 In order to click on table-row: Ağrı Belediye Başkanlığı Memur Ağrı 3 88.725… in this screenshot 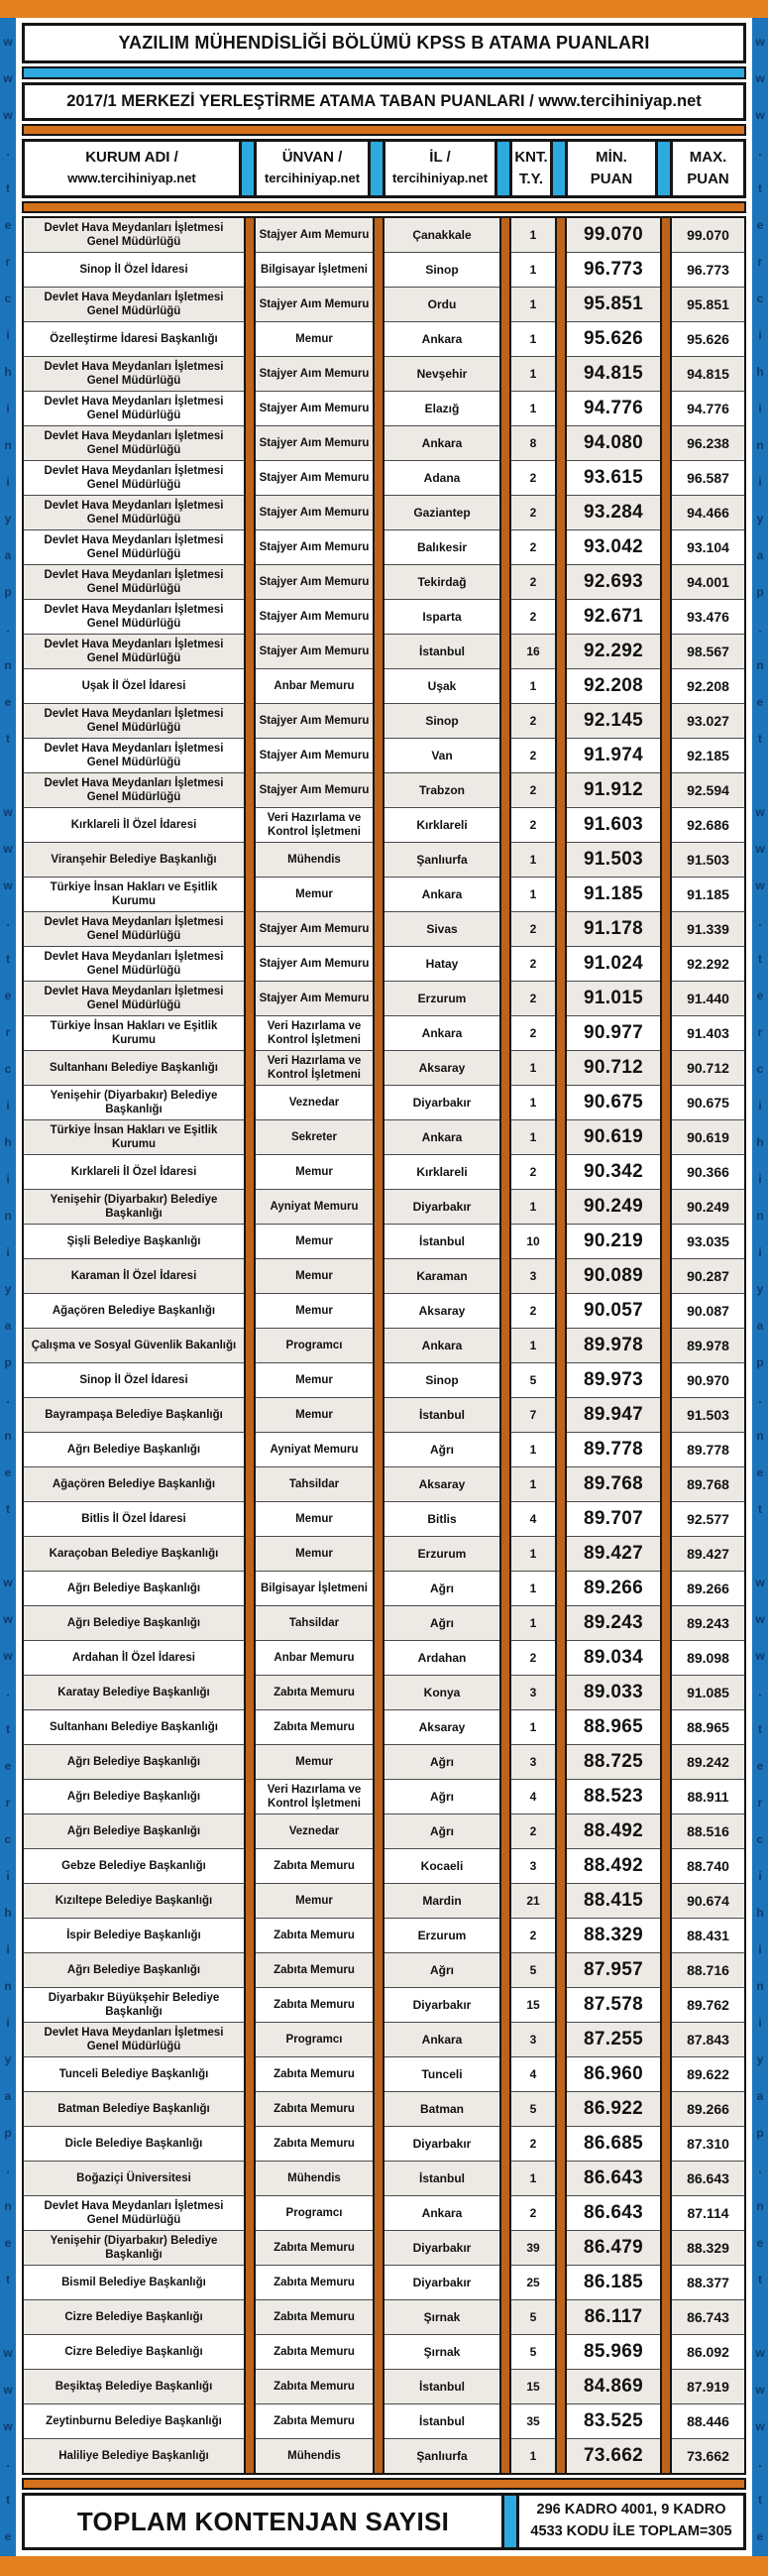, I will do `click(384, 1761)`.